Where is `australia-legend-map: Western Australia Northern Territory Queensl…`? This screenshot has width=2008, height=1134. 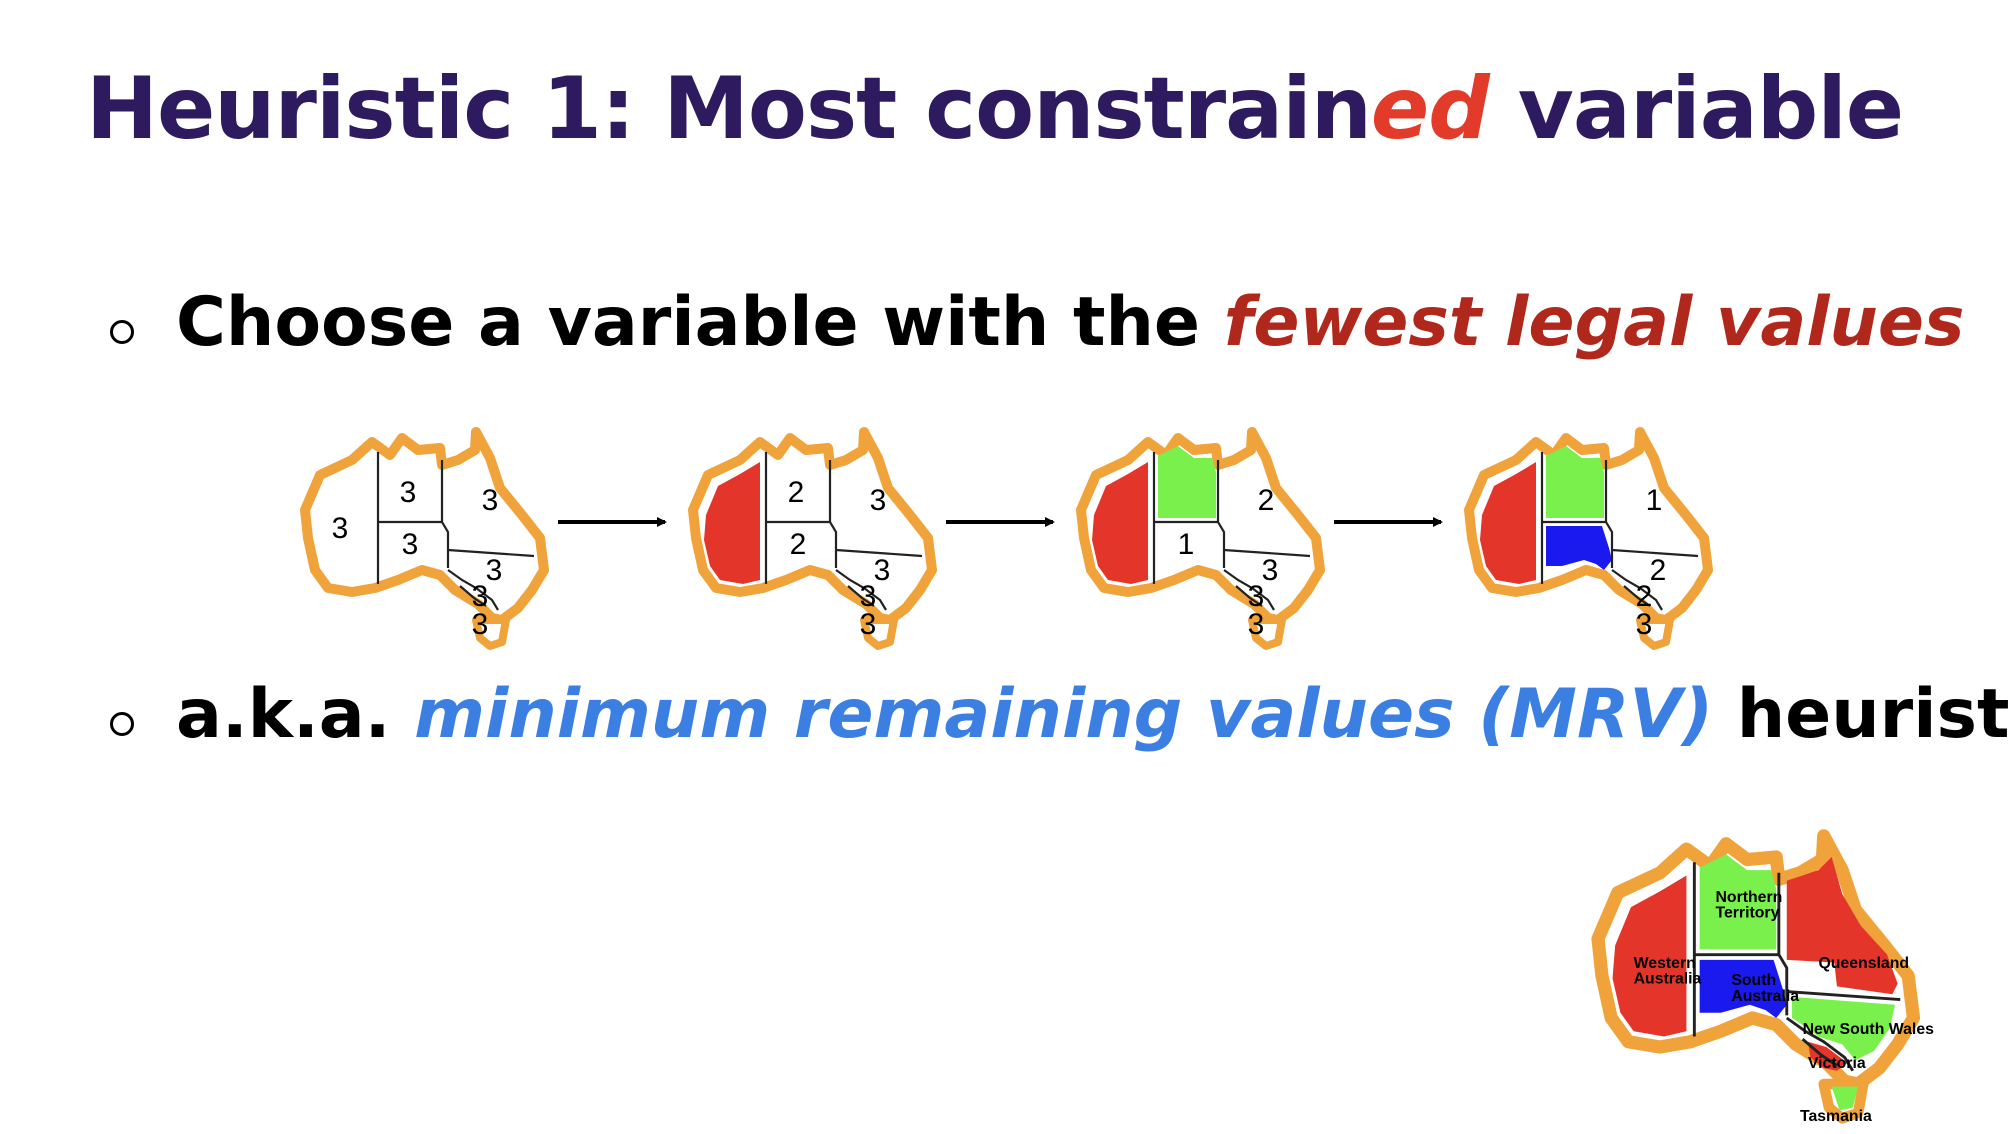
australia-legend-map: Western Australia Northern Territory Queensl… is located at coordinates (1763, 977).